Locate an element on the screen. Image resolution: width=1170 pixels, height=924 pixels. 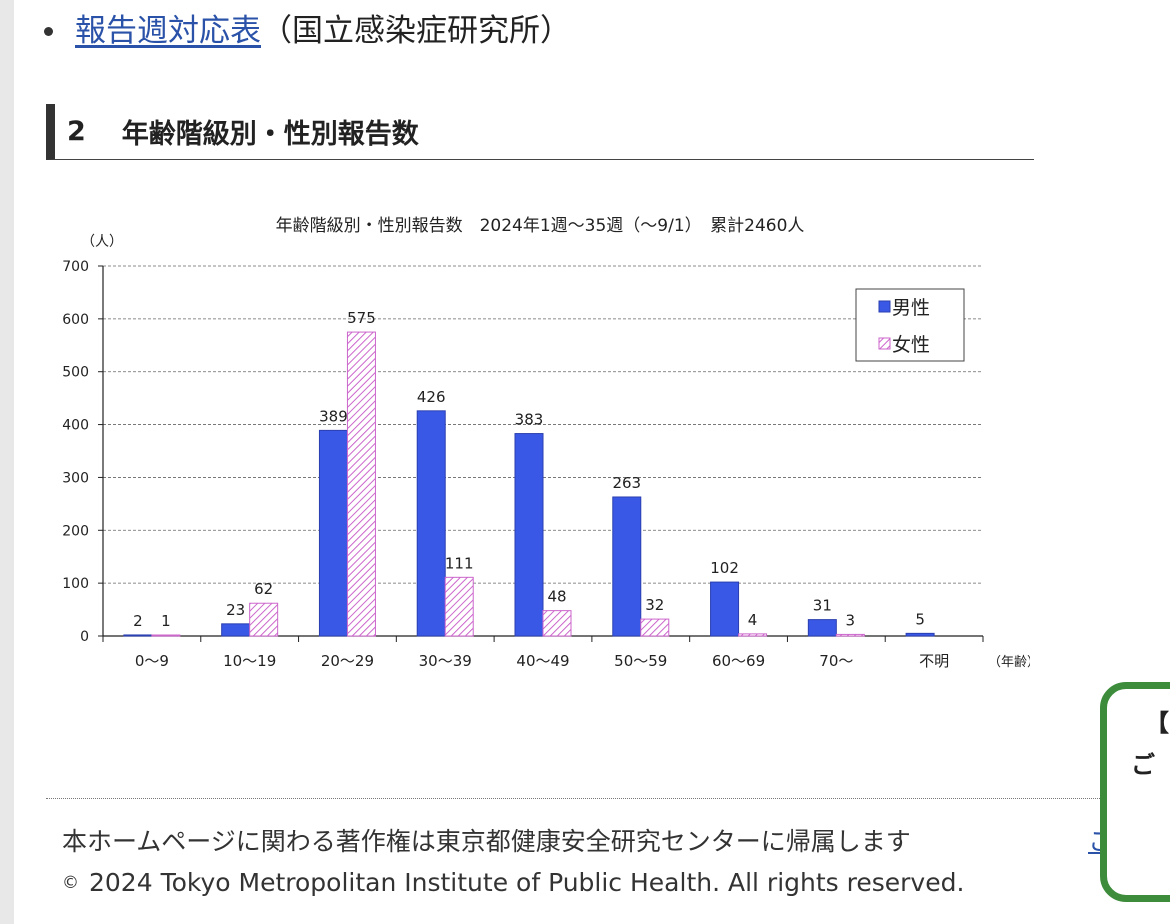
popup-line-2: ご is located at coordinates (1143, 765).